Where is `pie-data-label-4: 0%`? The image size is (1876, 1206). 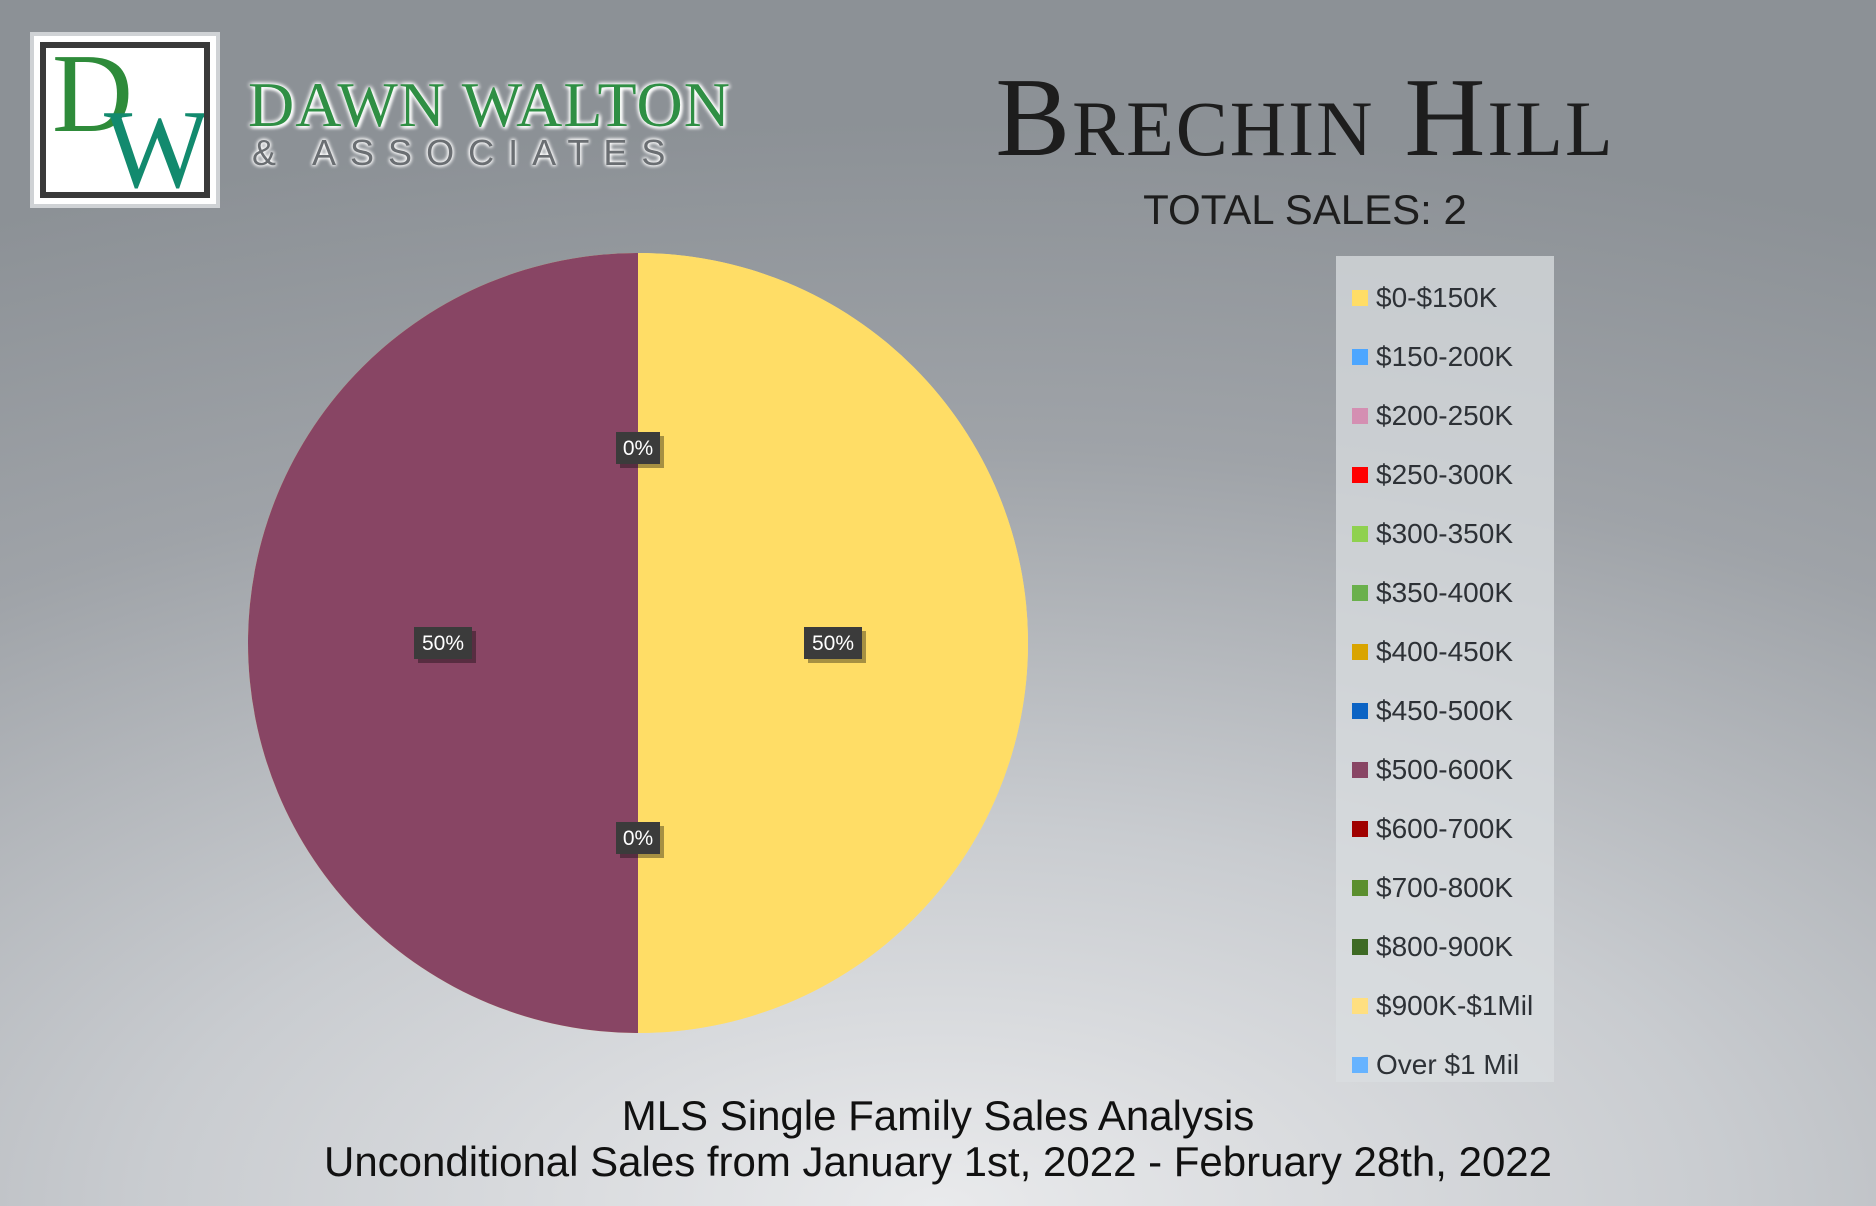 pie-data-label-4: 0% is located at coordinates (640, 840).